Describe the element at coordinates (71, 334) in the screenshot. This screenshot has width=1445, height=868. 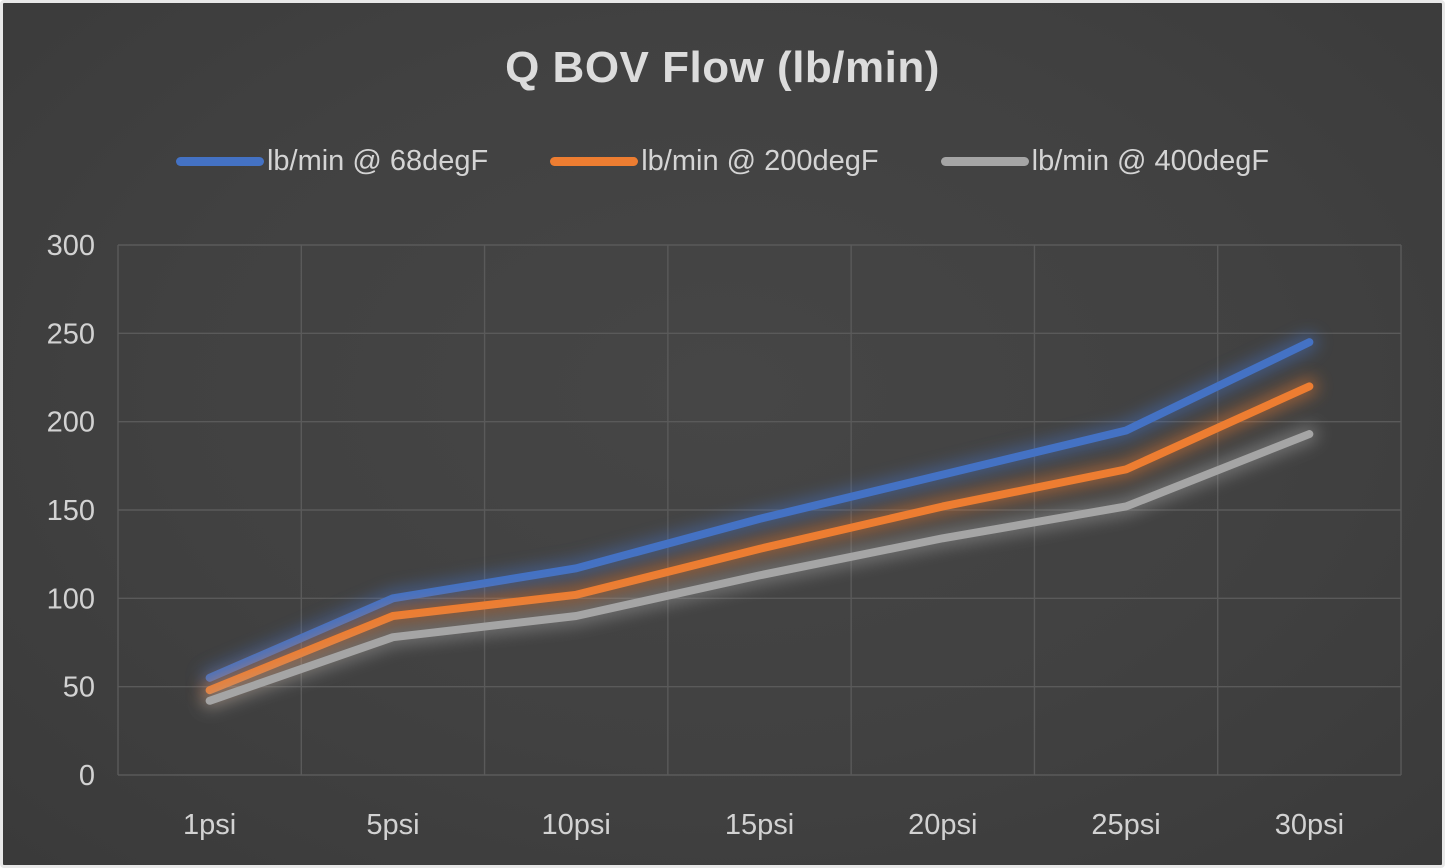
I see `y-tick-label: 250` at that location.